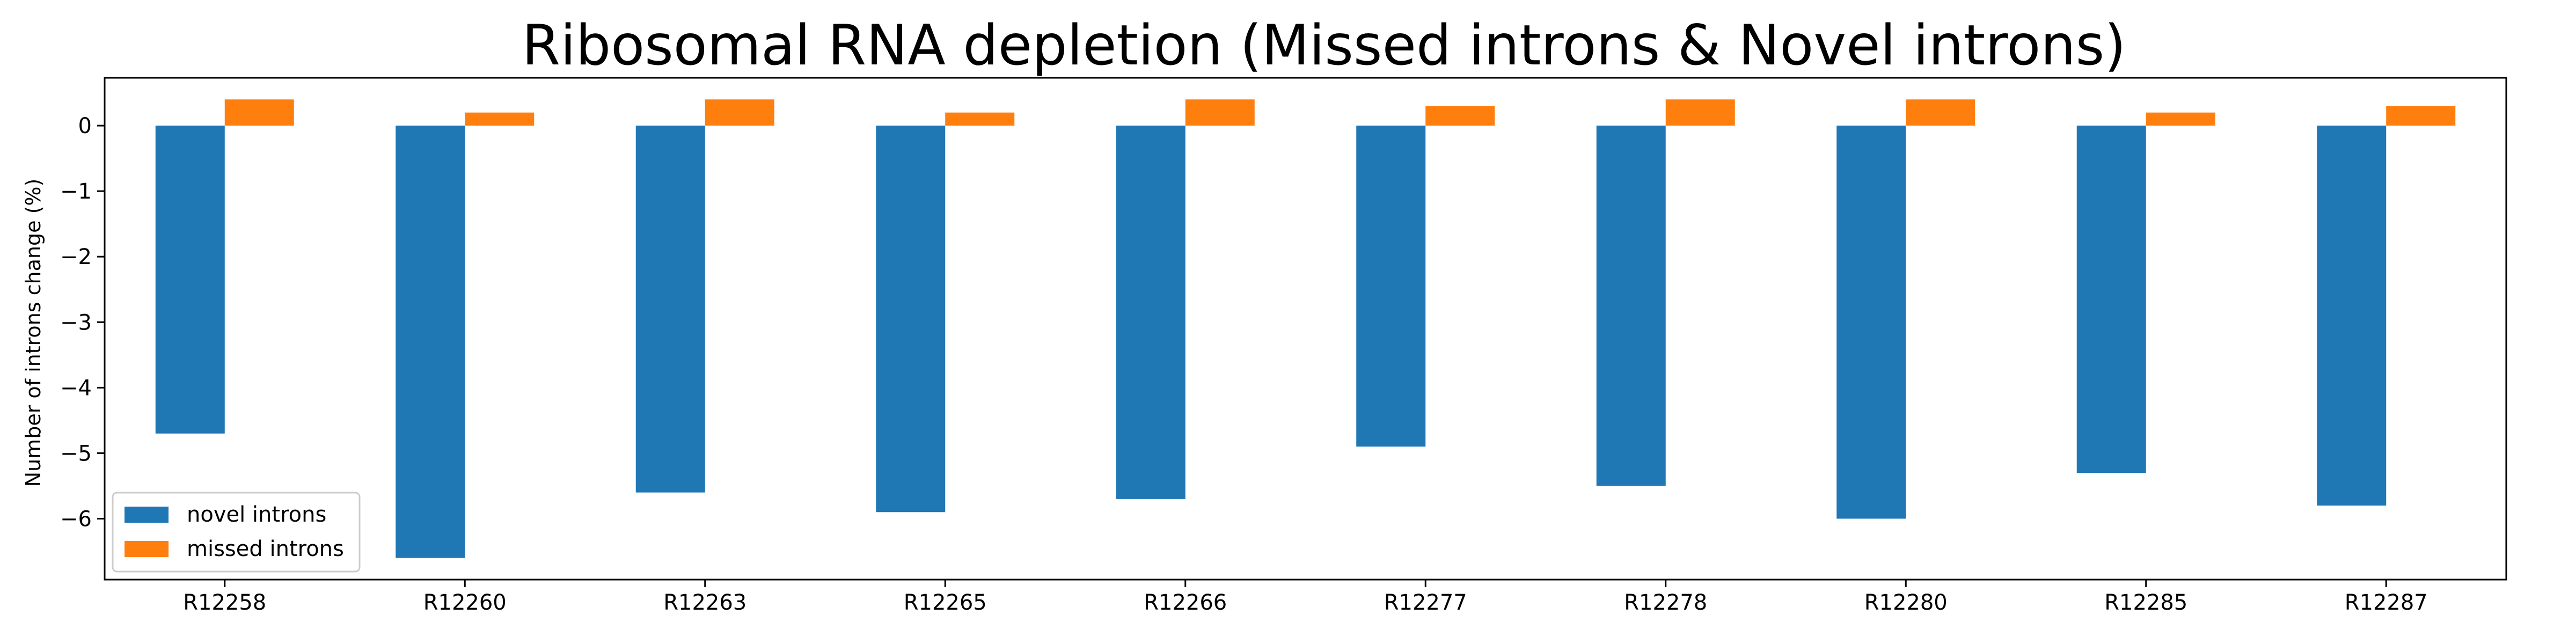 The height and width of the screenshot is (644, 2576). What do you see at coordinates (911, 319) in the screenshot?
I see `novel-introns-bar-R12265` at bounding box center [911, 319].